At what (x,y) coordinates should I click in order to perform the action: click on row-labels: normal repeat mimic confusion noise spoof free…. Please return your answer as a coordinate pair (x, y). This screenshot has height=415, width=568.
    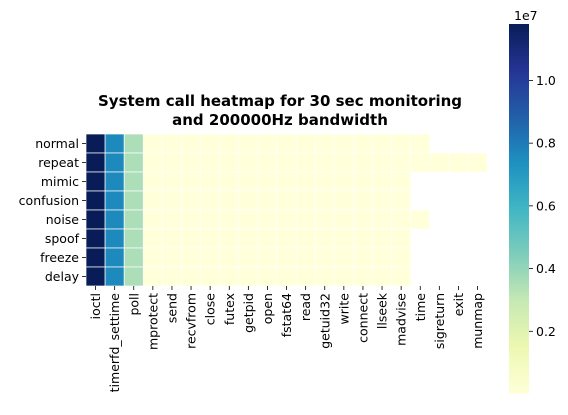
    Looking at the image, I should click on (52, 210).